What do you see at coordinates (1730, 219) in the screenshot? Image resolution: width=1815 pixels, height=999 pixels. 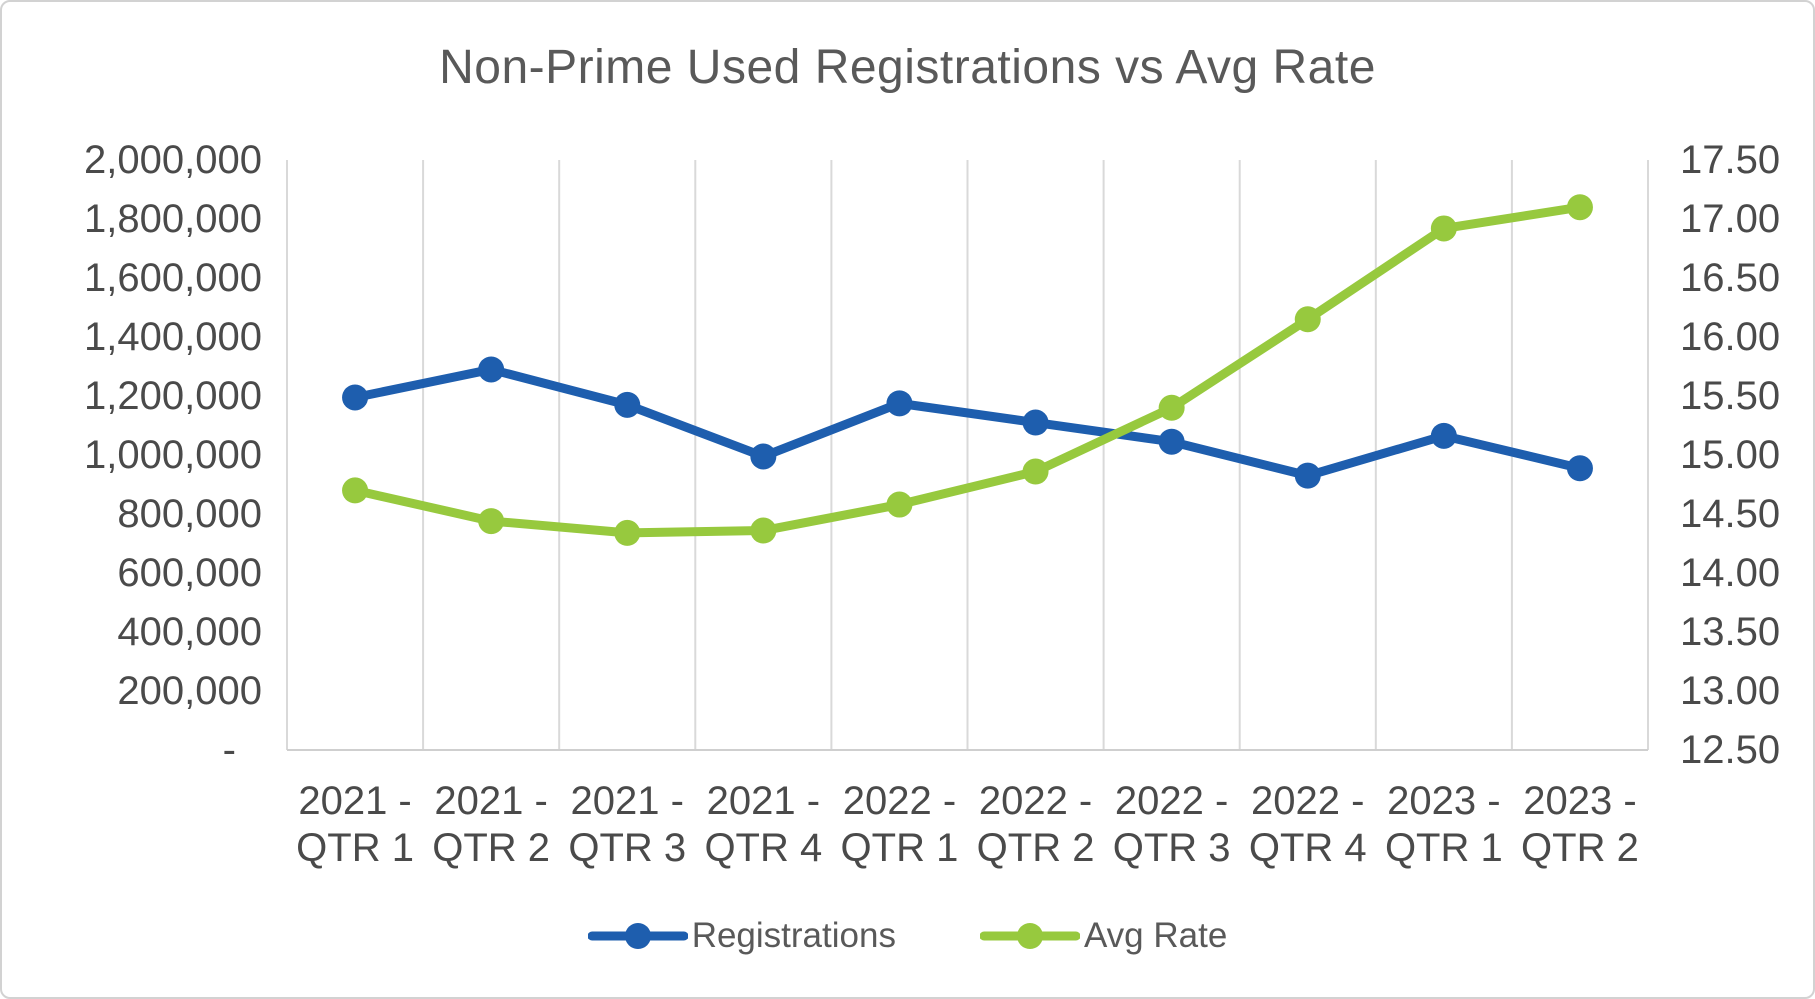 I see `right-tick-label: 17.00` at bounding box center [1730, 219].